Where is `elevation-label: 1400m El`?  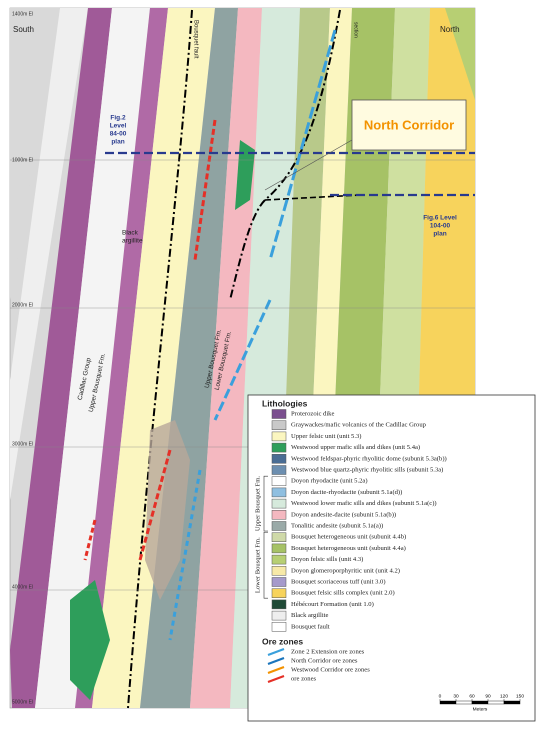 elevation-label: 1400m El is located at coordinates (22, 14).